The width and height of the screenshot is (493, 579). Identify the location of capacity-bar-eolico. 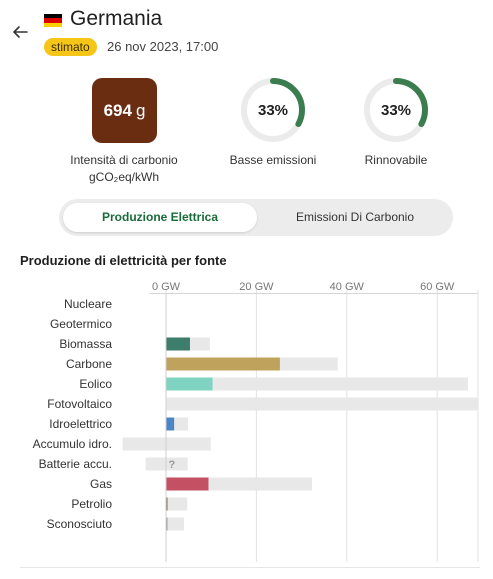
(317, 384).